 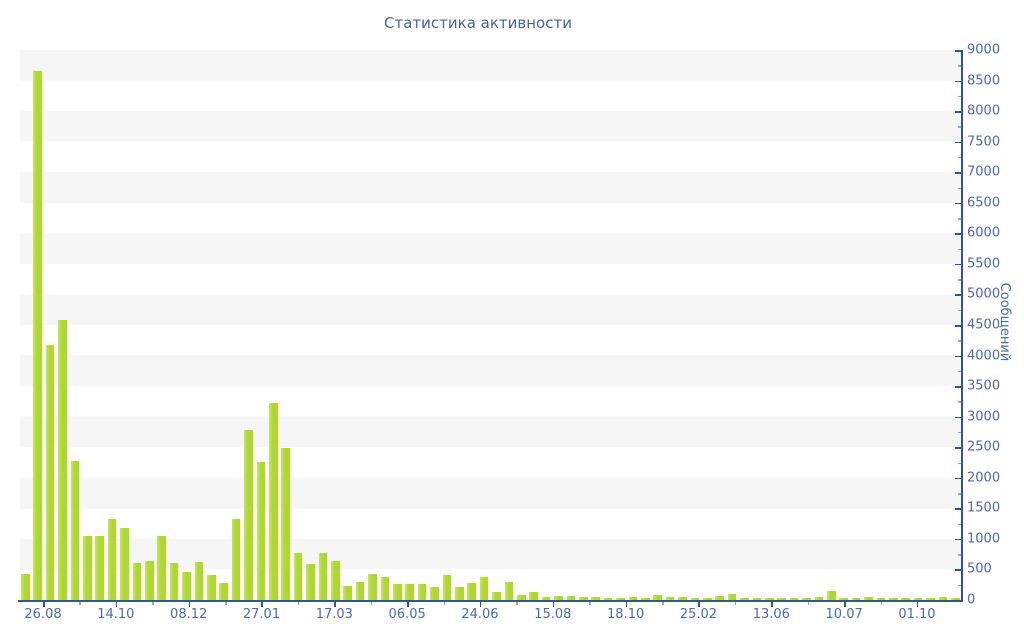 What do you see at coordinates (984, 447) in the screenshot?
I see `y-tick-label: 2500` at bounding box center [984, 447].